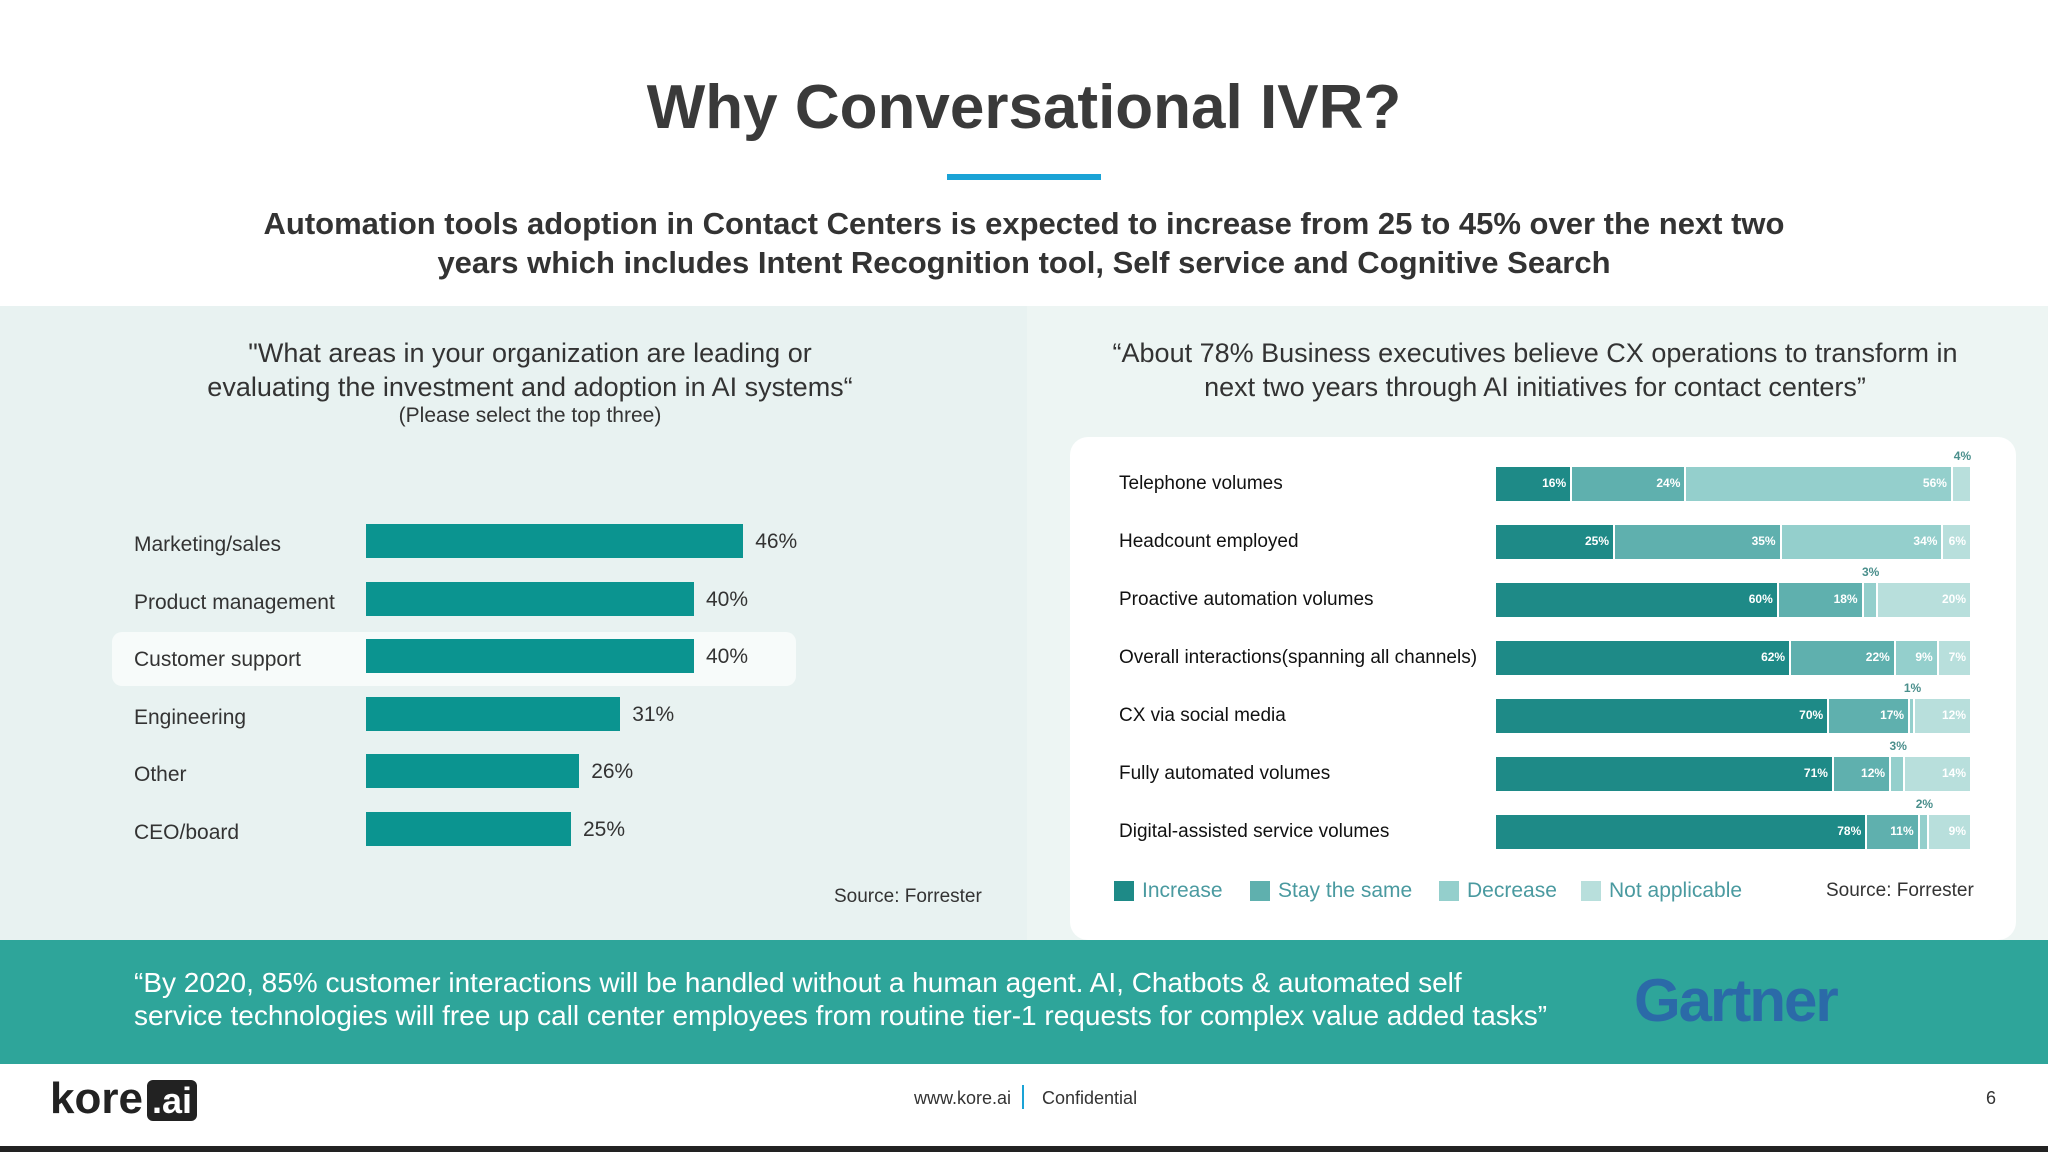 This screenshot has width=2048, height=1152. What do you see at coordinates (1596, 541) in the screenshot?
I see `segment-value-increase-headcount-employed: 25%` at bounding box center [1596, 541].